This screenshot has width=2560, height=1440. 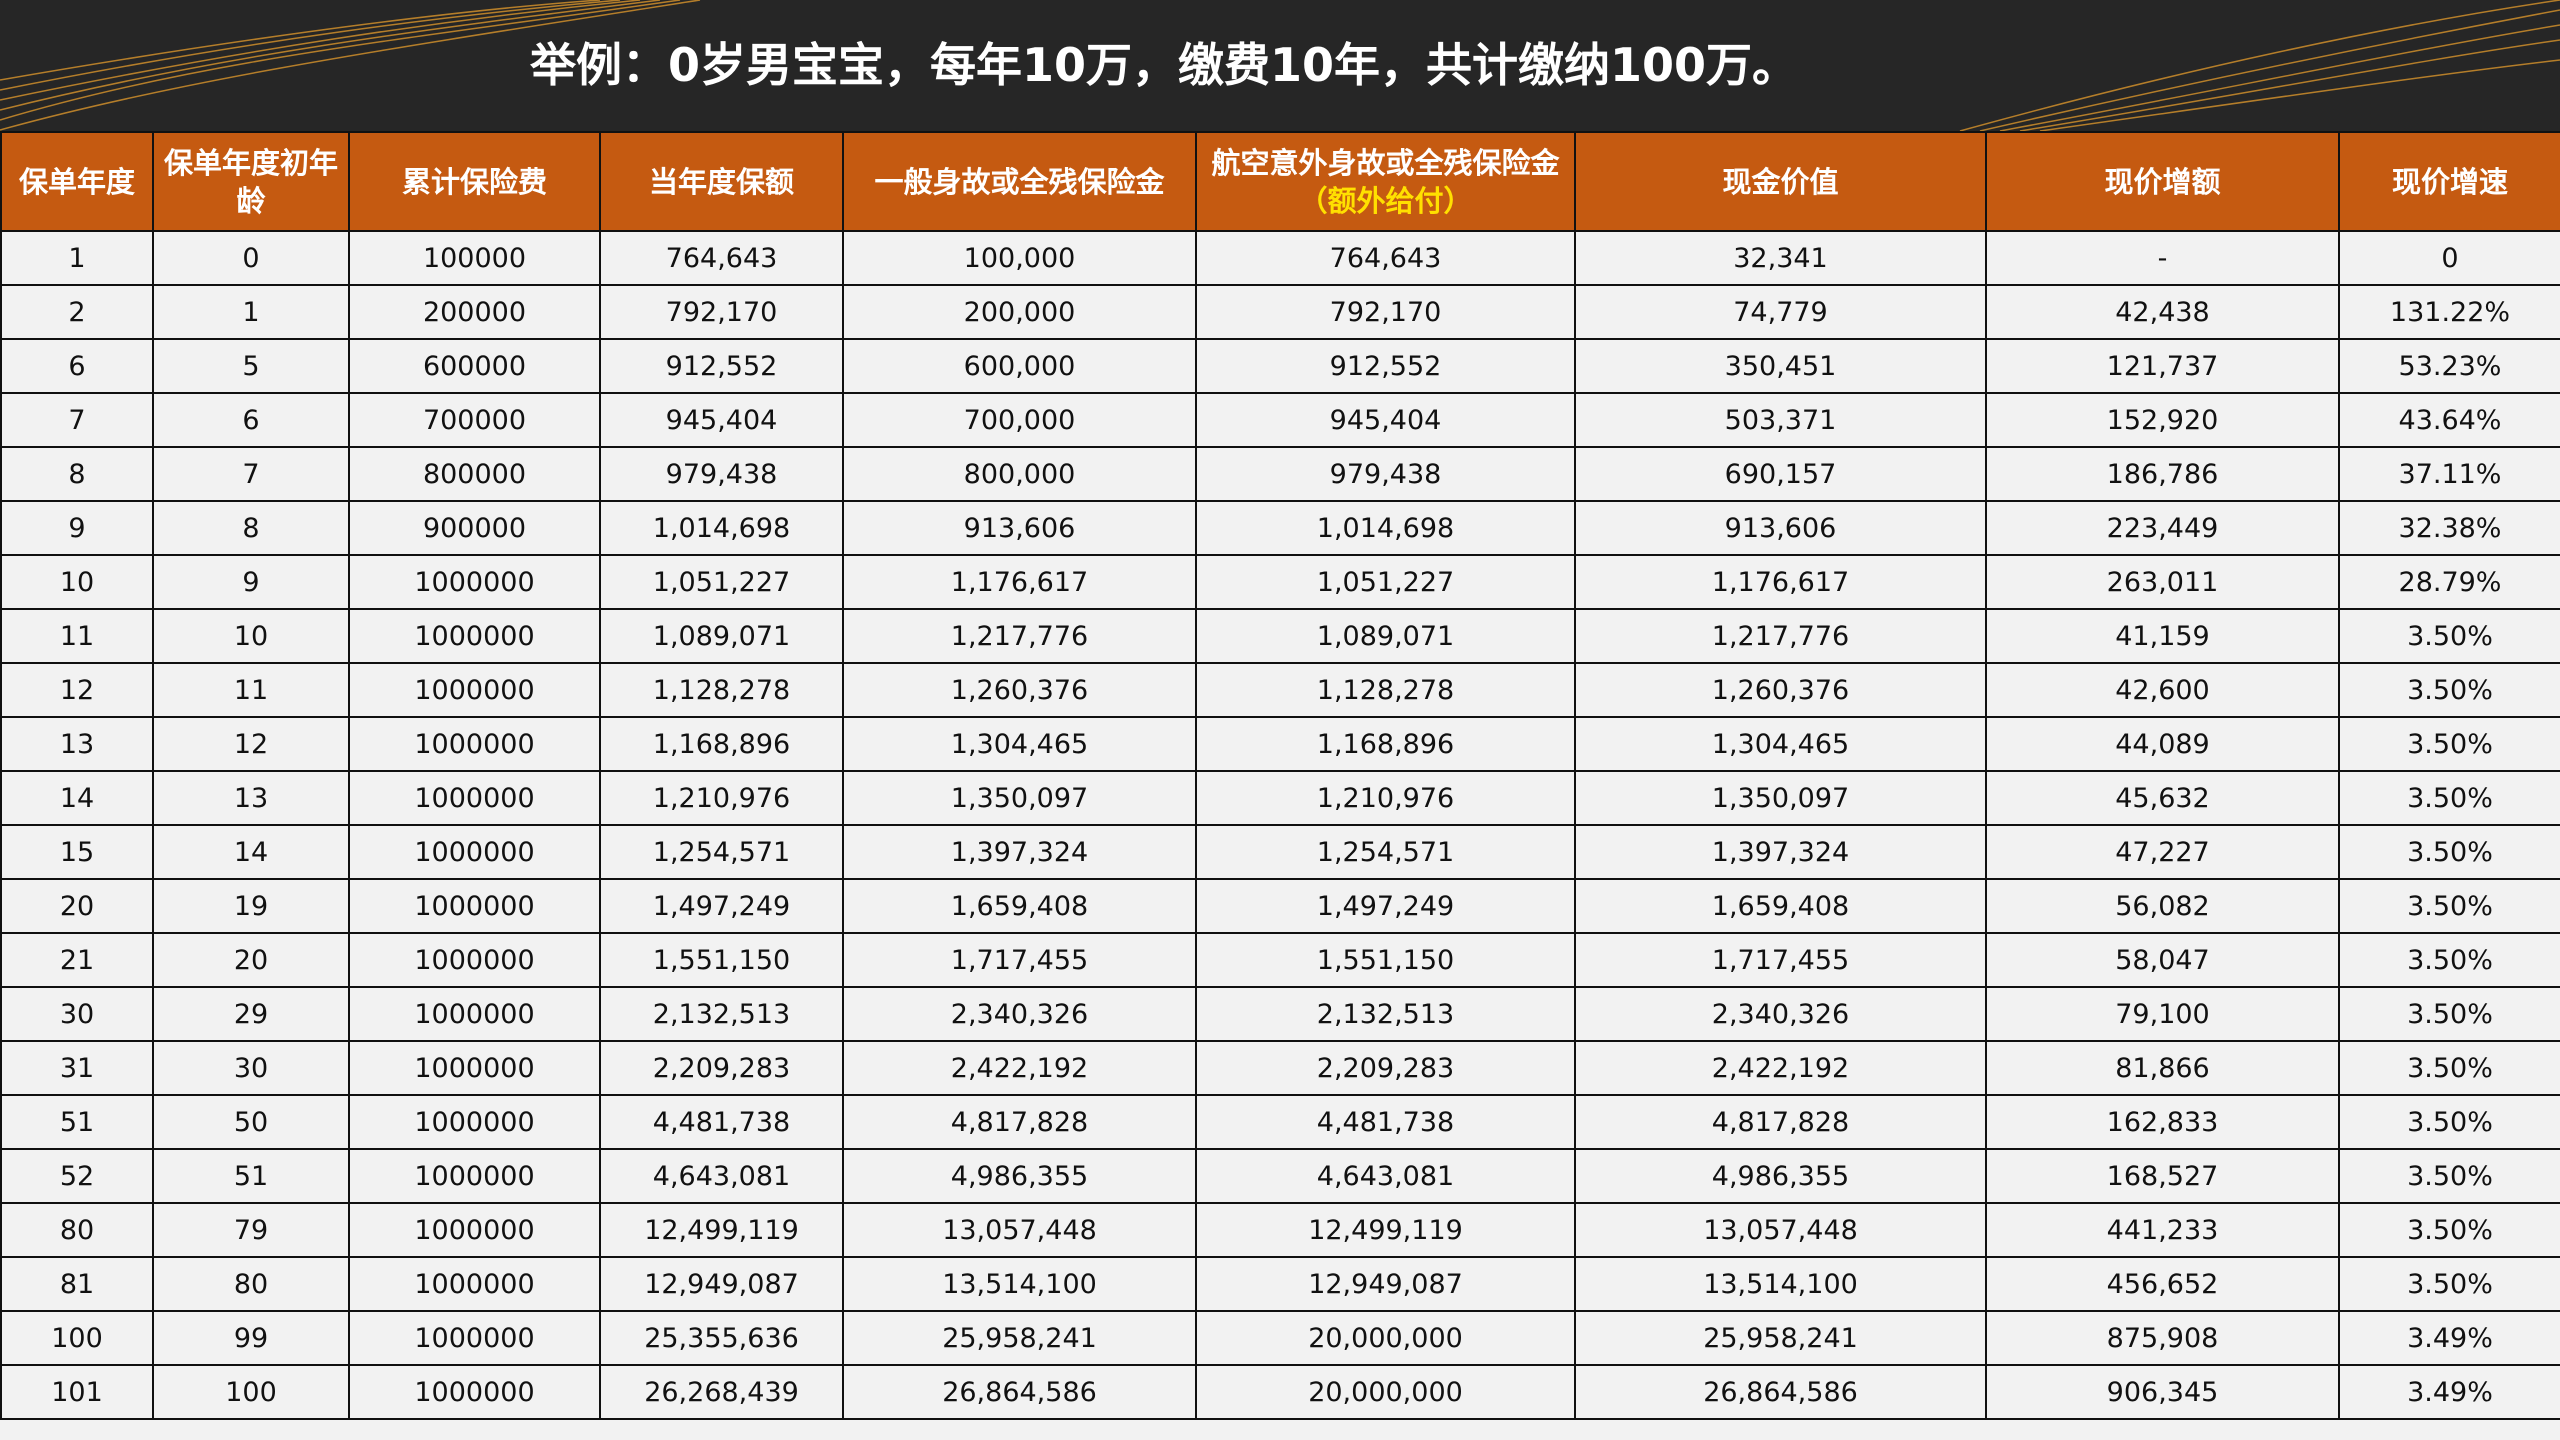 What do you see at coordinates (721, 798) in the screenshot?
I see `table-cell: 1,210,976` at bounding box center [721, 798].